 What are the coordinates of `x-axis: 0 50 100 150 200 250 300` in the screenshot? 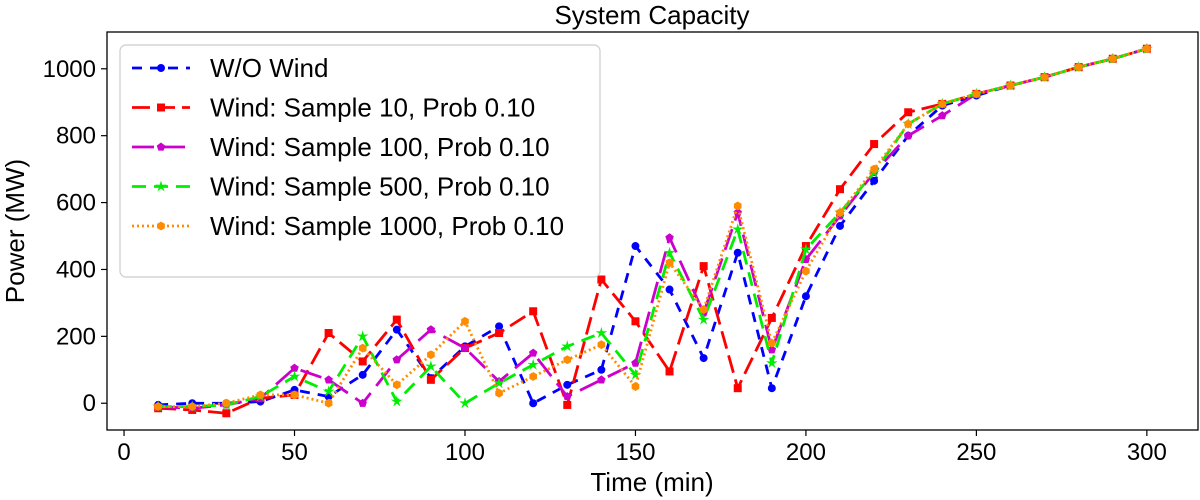 It's located at (642, 448).